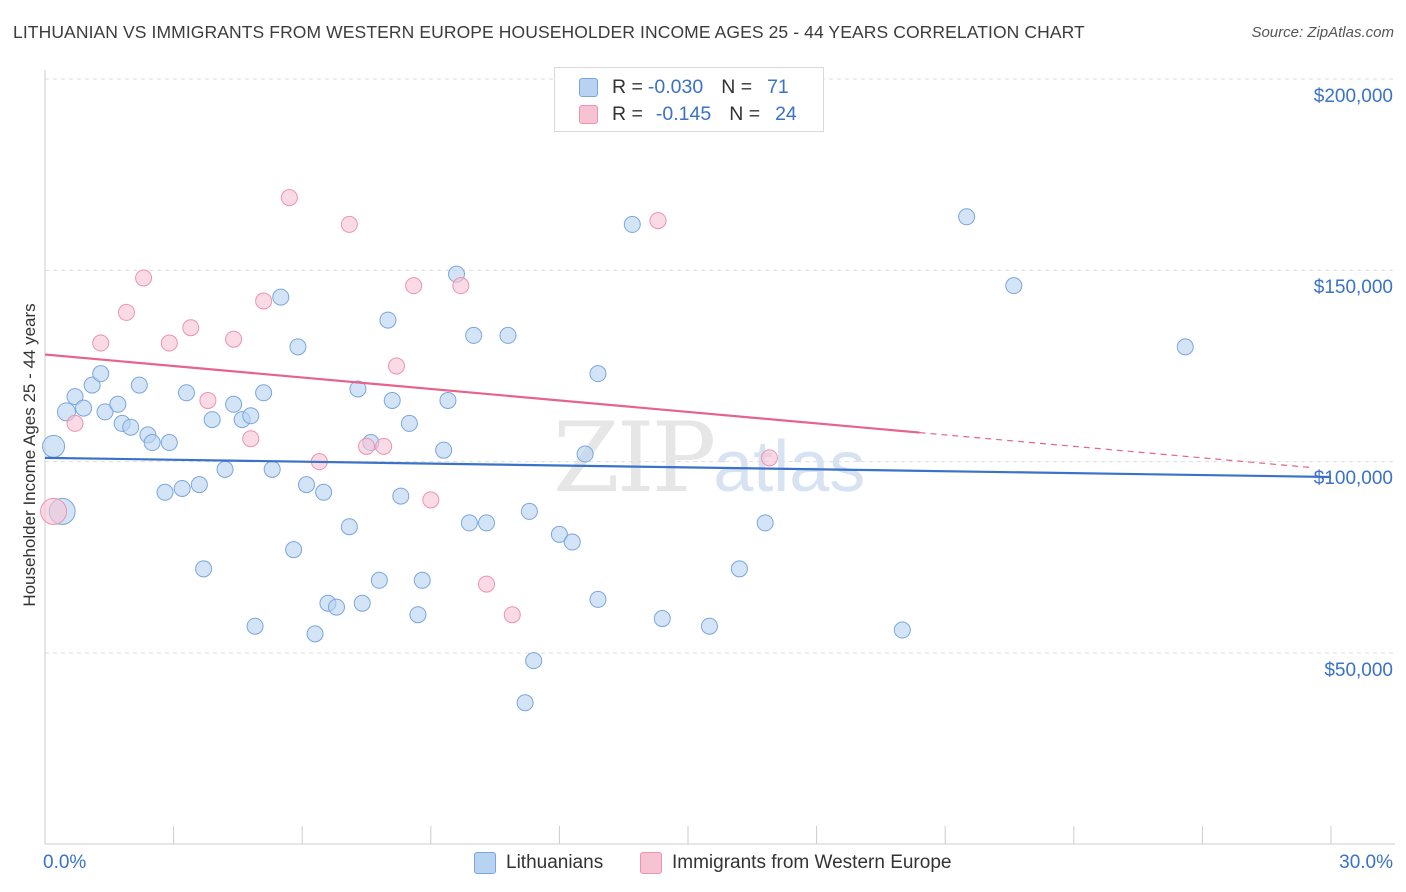 This screenshot has width=1406, height=892. I want to click on legend-row-lithuanians: R = -0.030 N = 71, so click(684, 87).